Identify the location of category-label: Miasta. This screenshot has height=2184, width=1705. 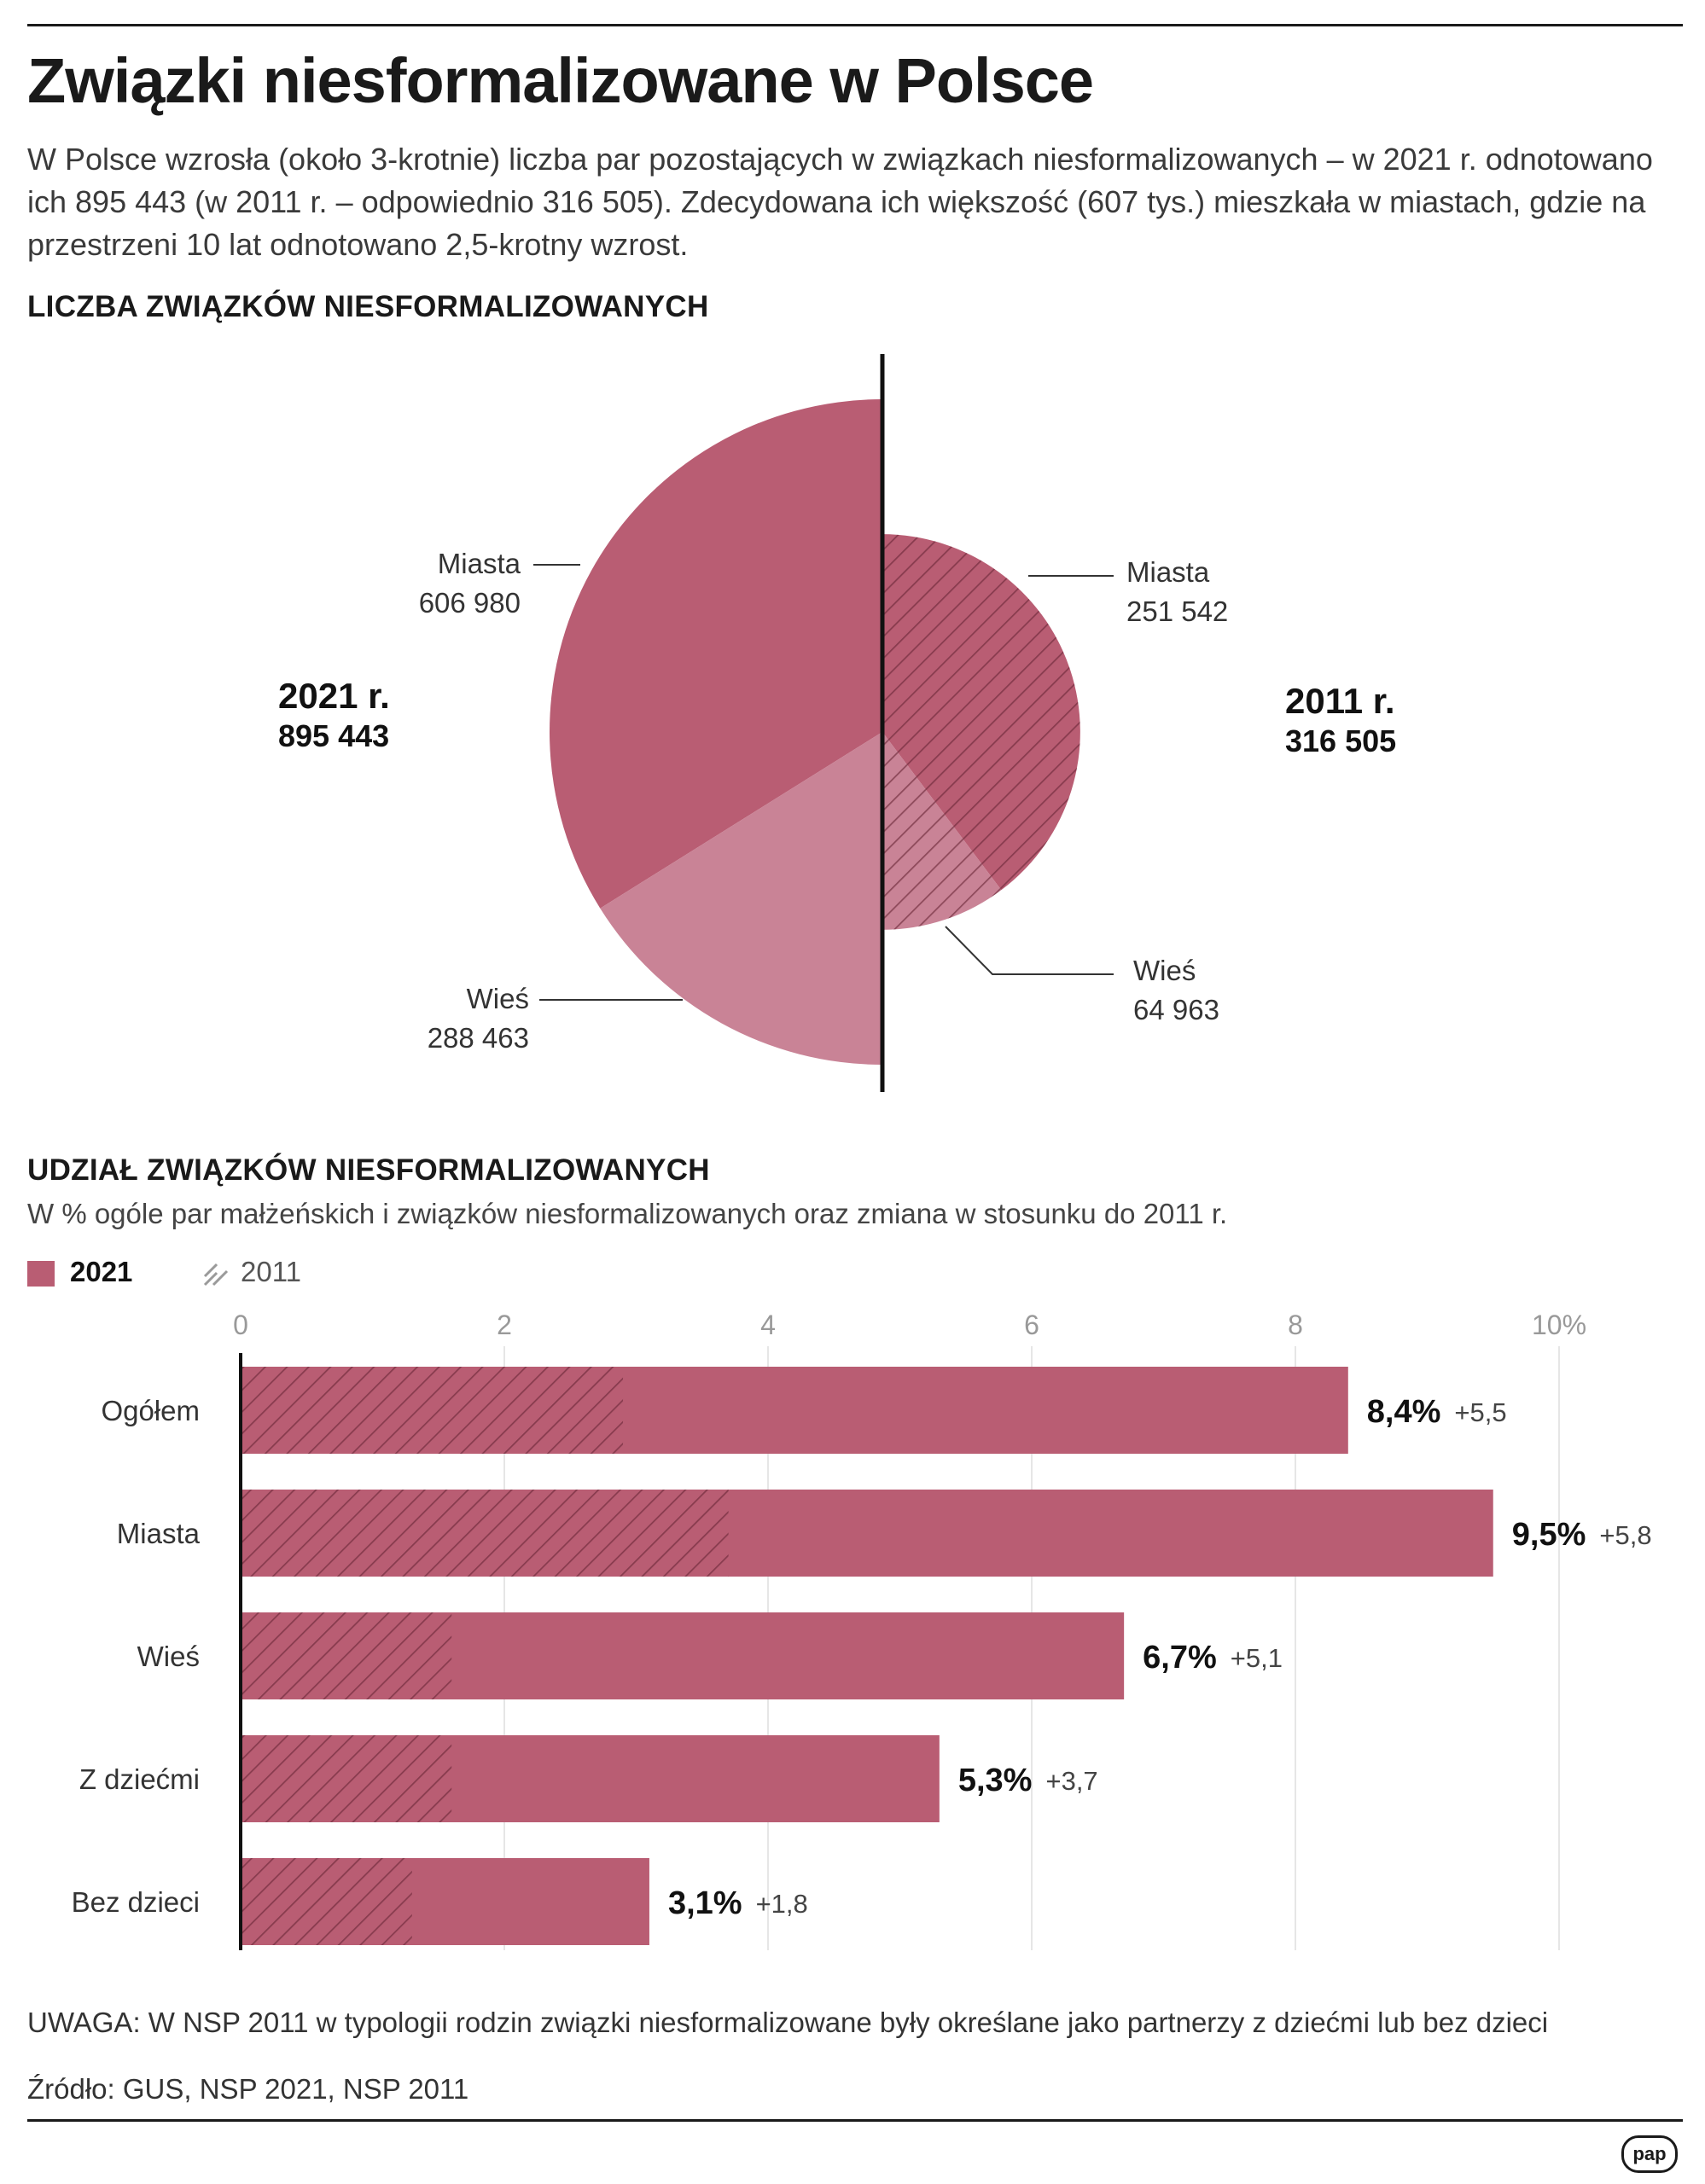
(159, 1534).